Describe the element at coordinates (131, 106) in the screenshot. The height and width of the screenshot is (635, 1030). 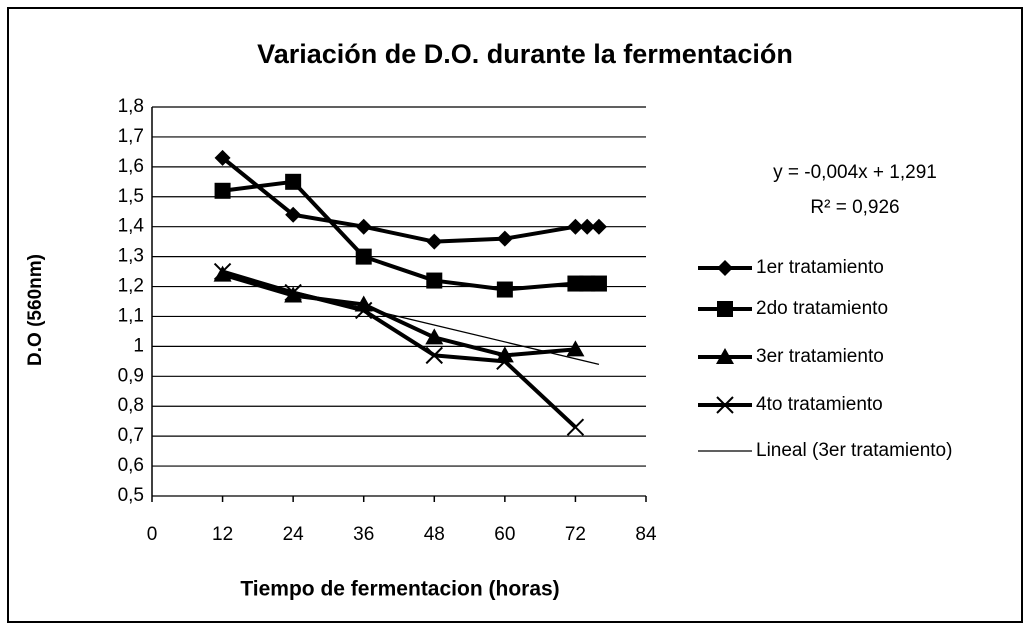
I see `y-tick-label: 1,8` at that location.